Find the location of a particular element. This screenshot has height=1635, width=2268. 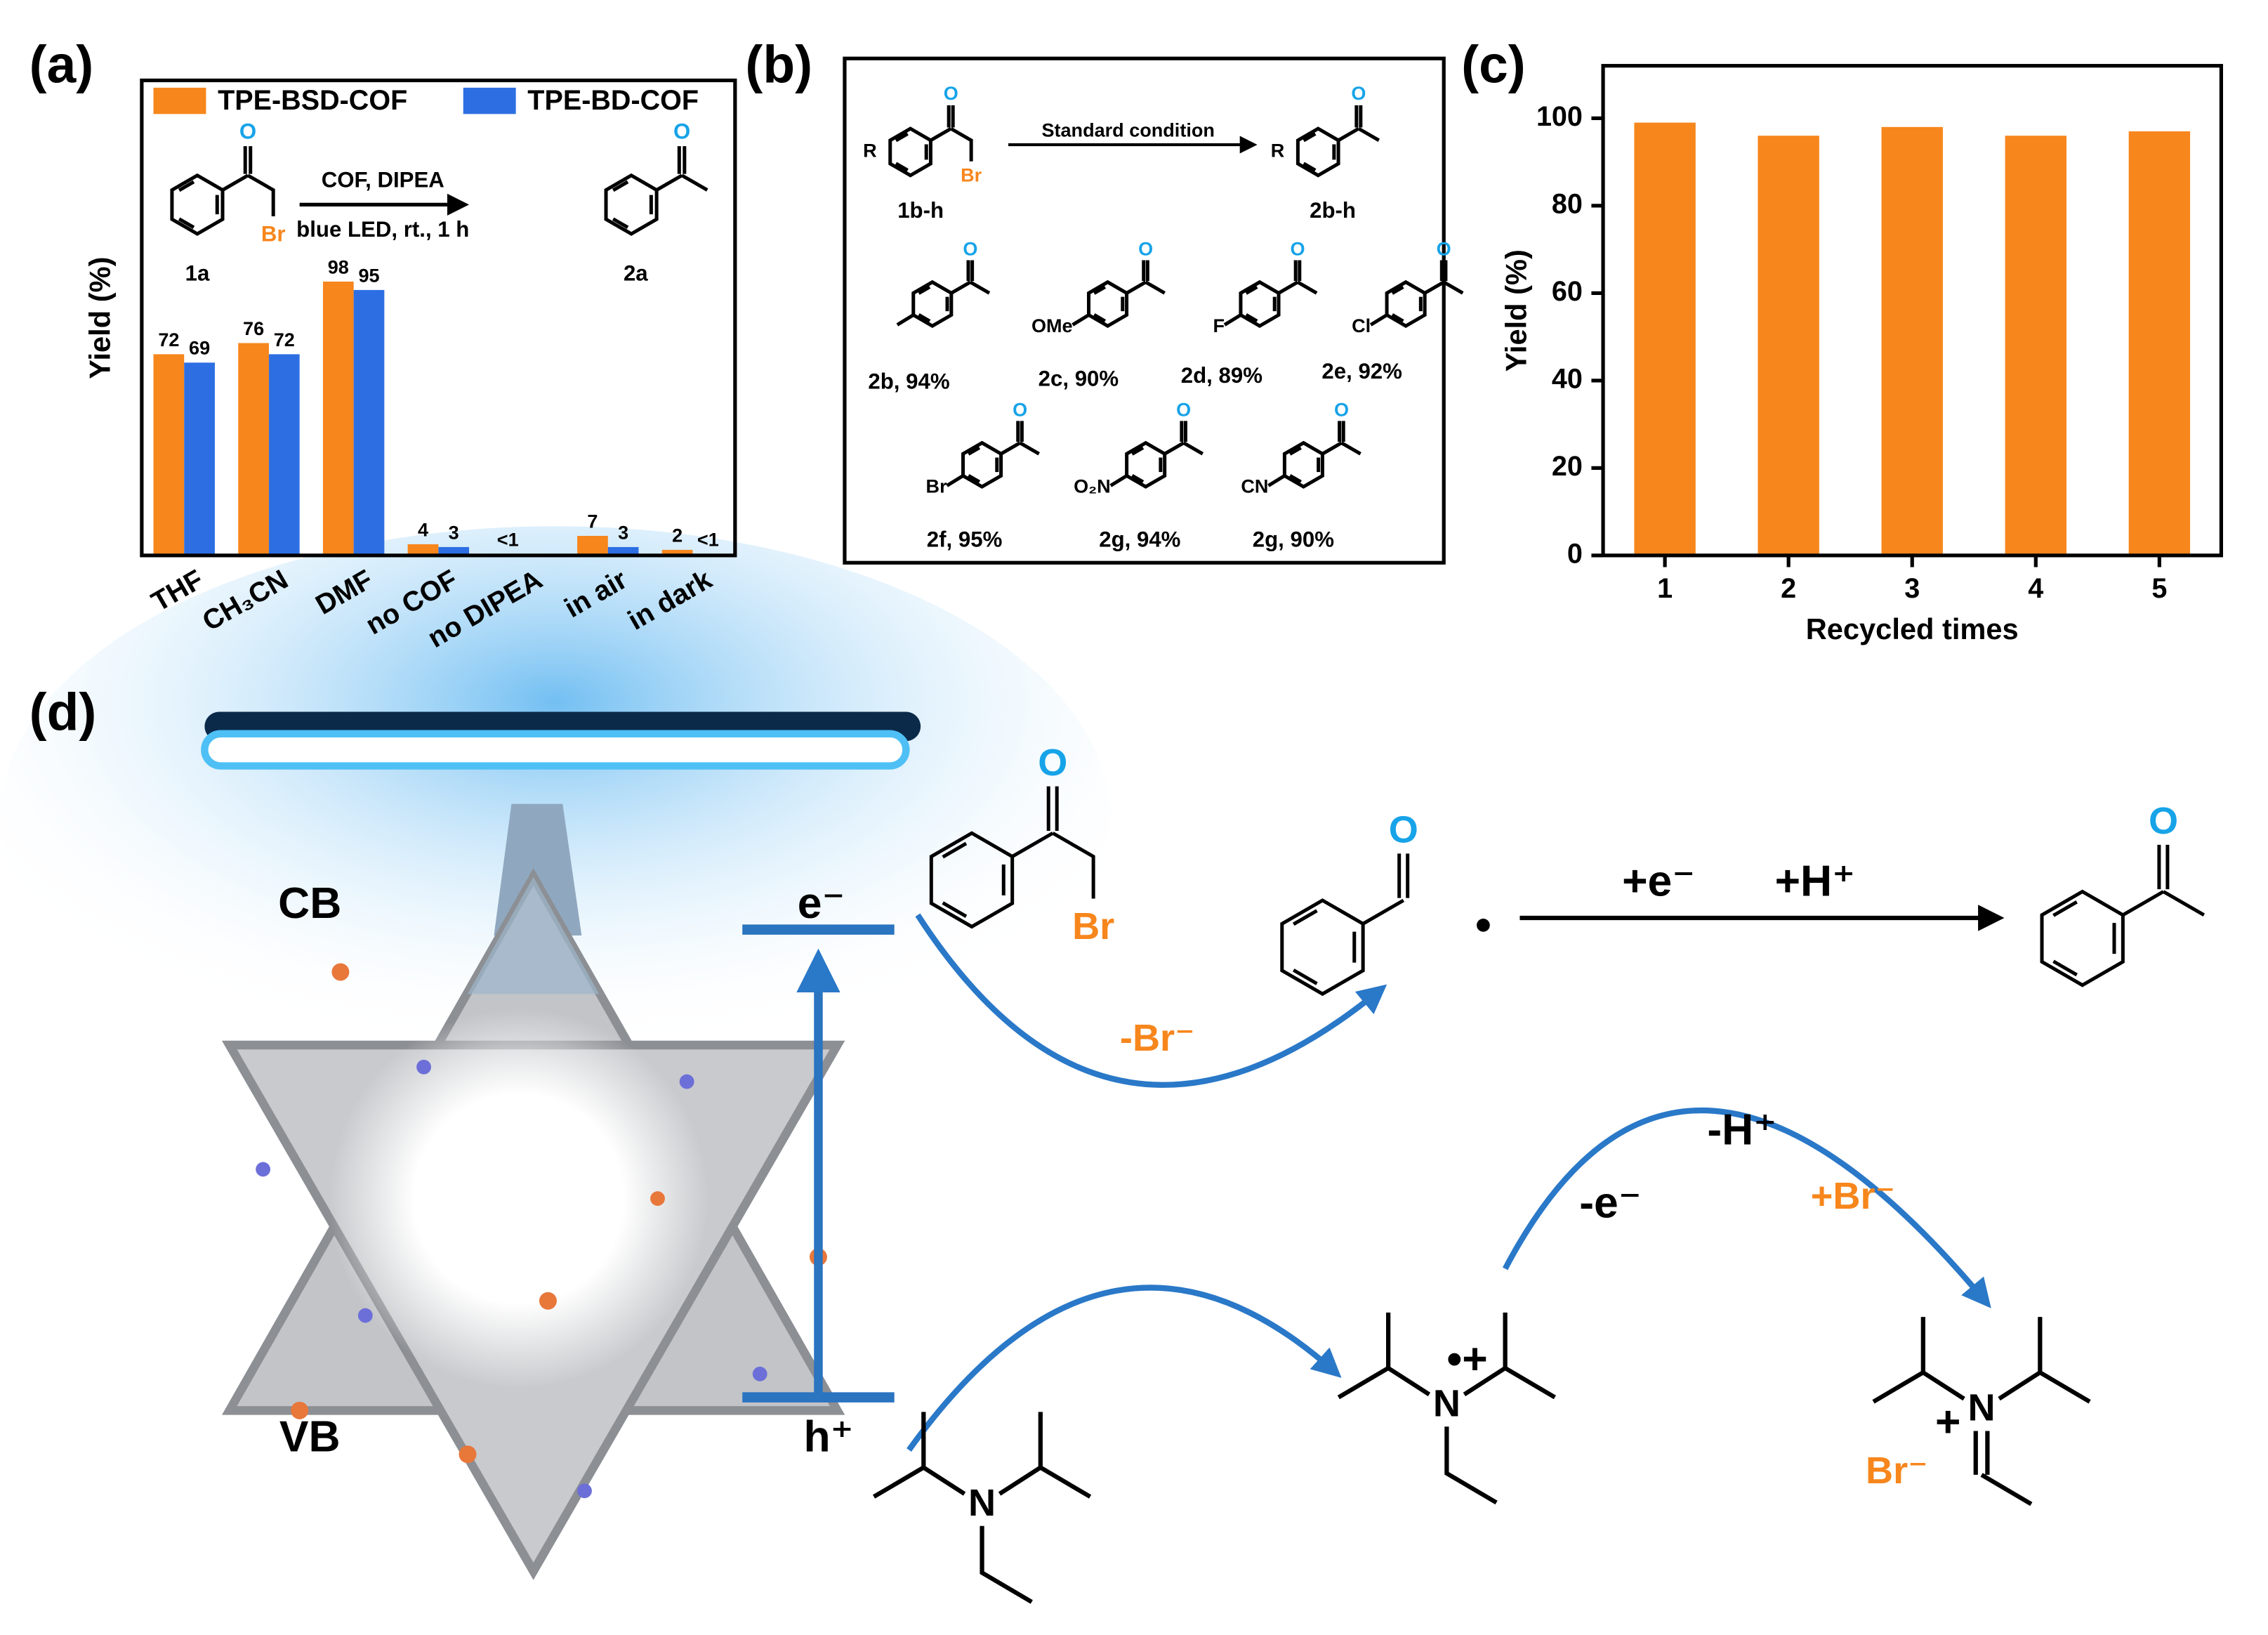

substituent: F is located at coordinates (1219, 325).